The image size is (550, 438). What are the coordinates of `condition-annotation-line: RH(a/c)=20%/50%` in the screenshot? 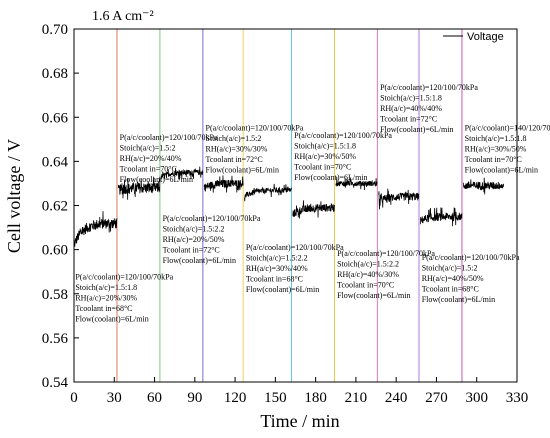 It's located at (194, 239).